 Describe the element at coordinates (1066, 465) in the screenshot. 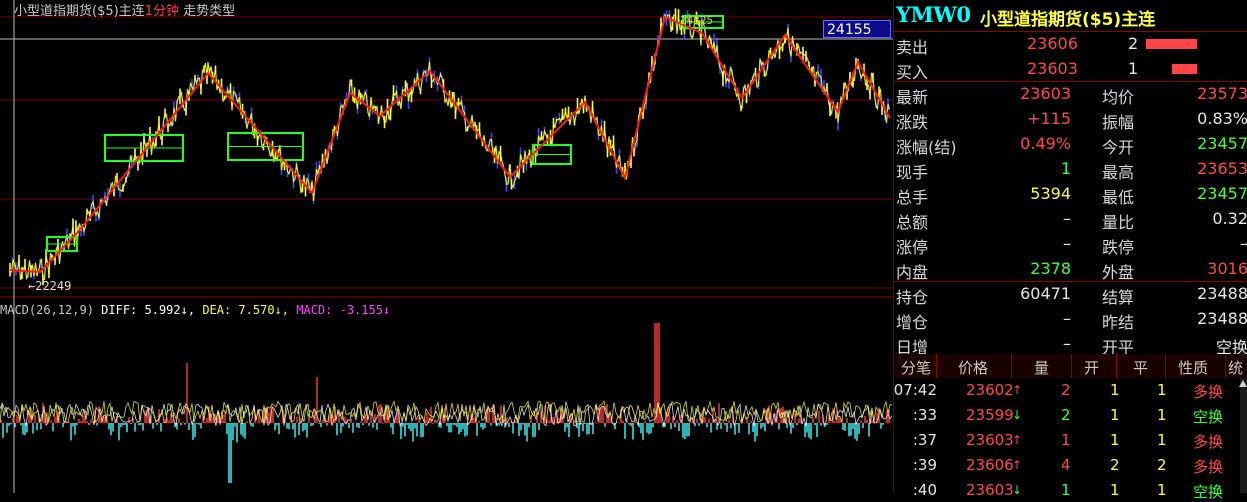

I see `tick-volume: 4` at that location.